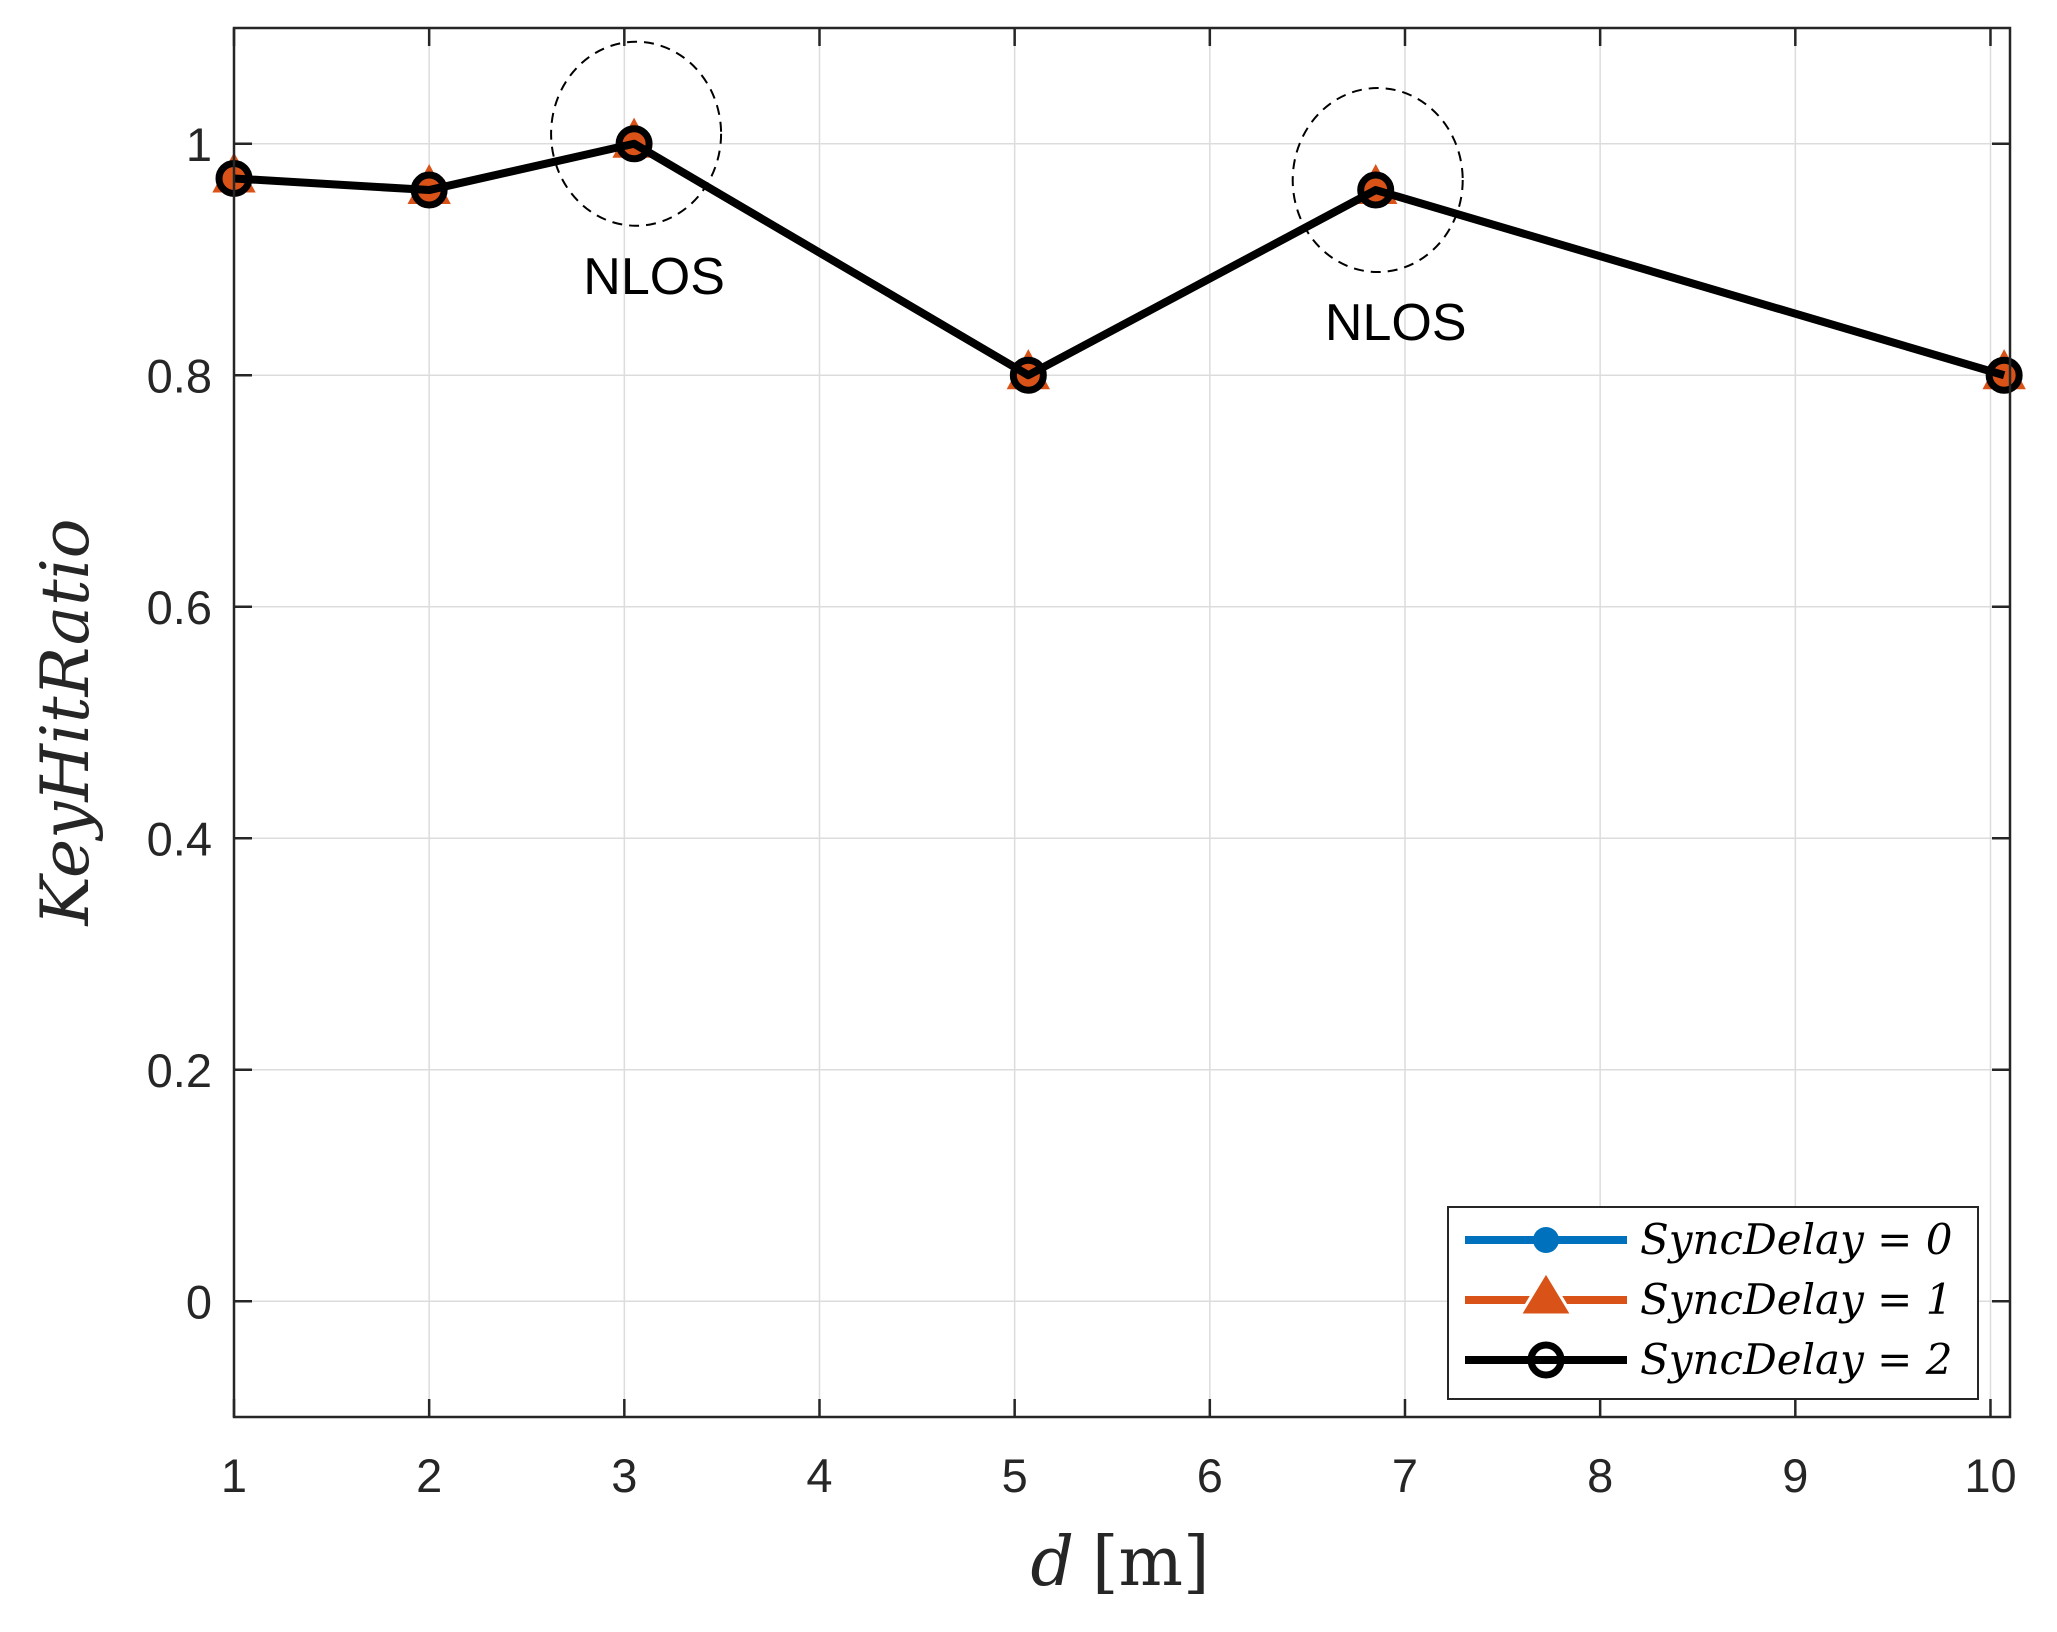 The height and width of the screenshot is (1632, 2057). I want to click on x-axis-title: d [m], so click(1119, 1562).